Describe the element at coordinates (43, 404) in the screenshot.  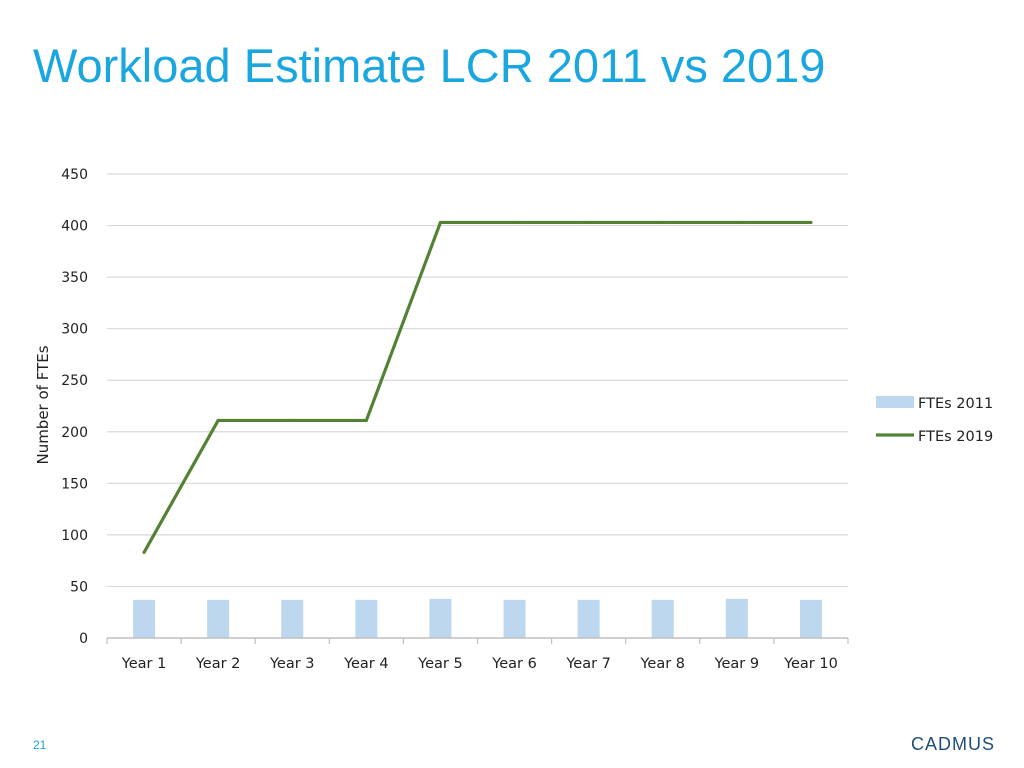
I see `y-axis-title: Number of FTEs` at that location.